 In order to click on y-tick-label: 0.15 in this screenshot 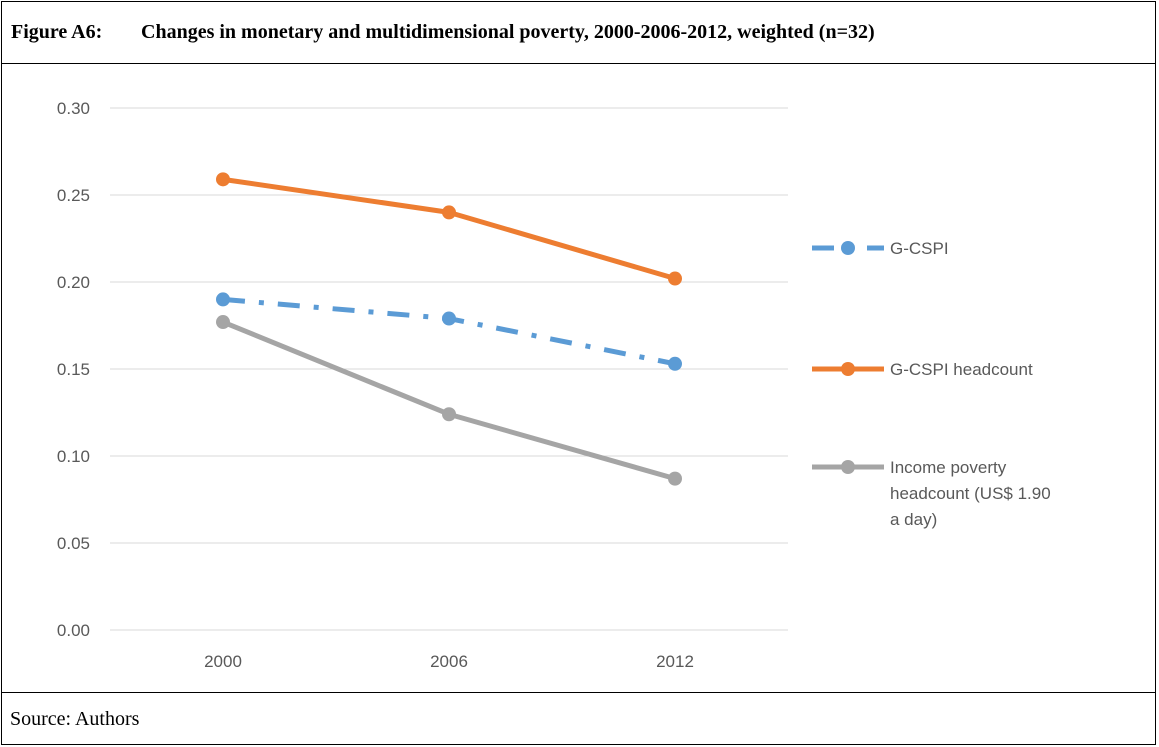, I will do `click(73, 369)`.